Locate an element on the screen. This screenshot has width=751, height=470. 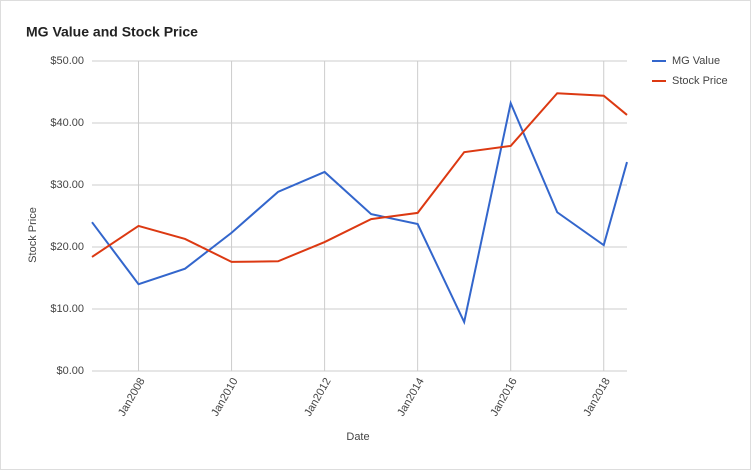
y-tick-label: $10.00 is located at coordinates (67, 309).